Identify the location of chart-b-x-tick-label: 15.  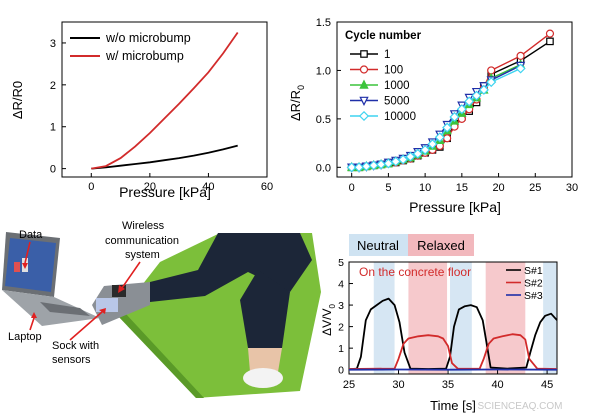
(462, 188).